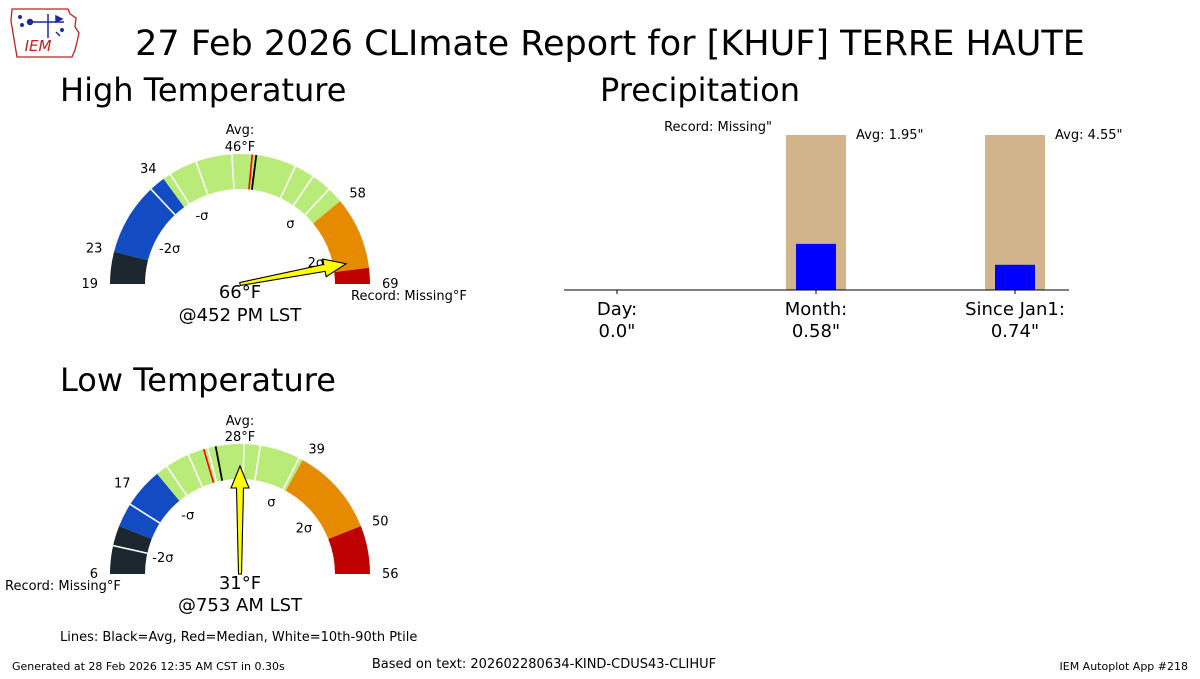 The image size is (1200, 679). Describe the element at coordinates (198, 380) in the screenshot. I see `low-temperature-title: Low Temperature` at that location.